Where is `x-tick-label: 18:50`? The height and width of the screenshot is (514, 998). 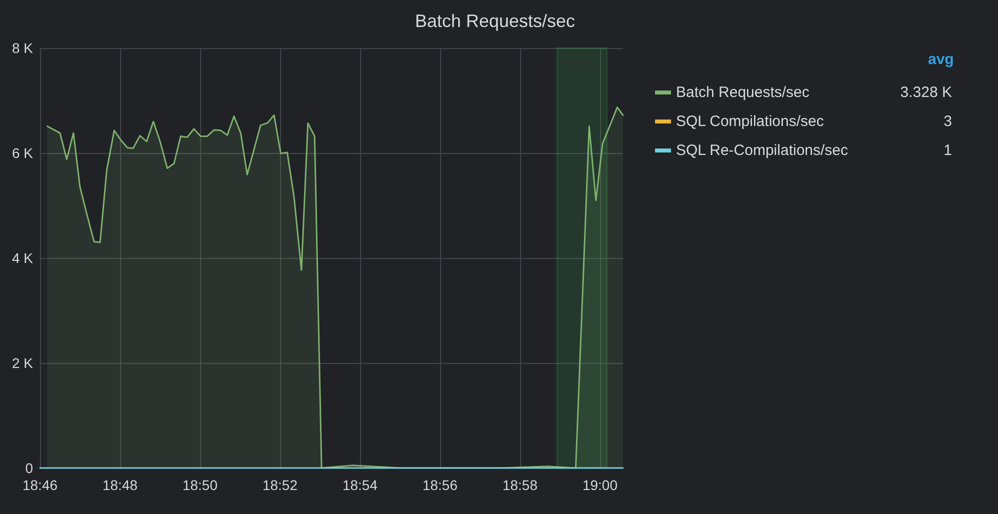
x-tick-label: 18:50 is located at coordinates (200, 485).